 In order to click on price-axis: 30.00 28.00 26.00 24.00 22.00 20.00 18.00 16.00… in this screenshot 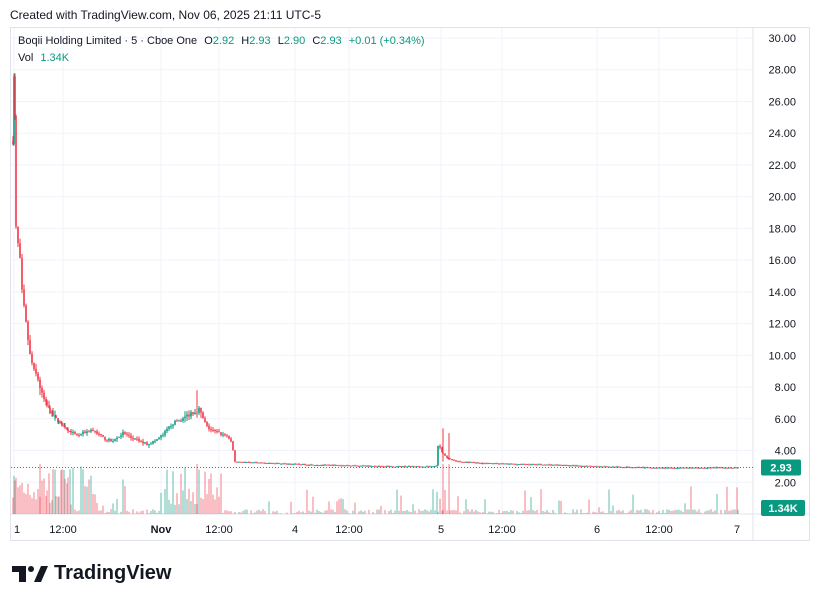, I will do `click(782, 261)`.